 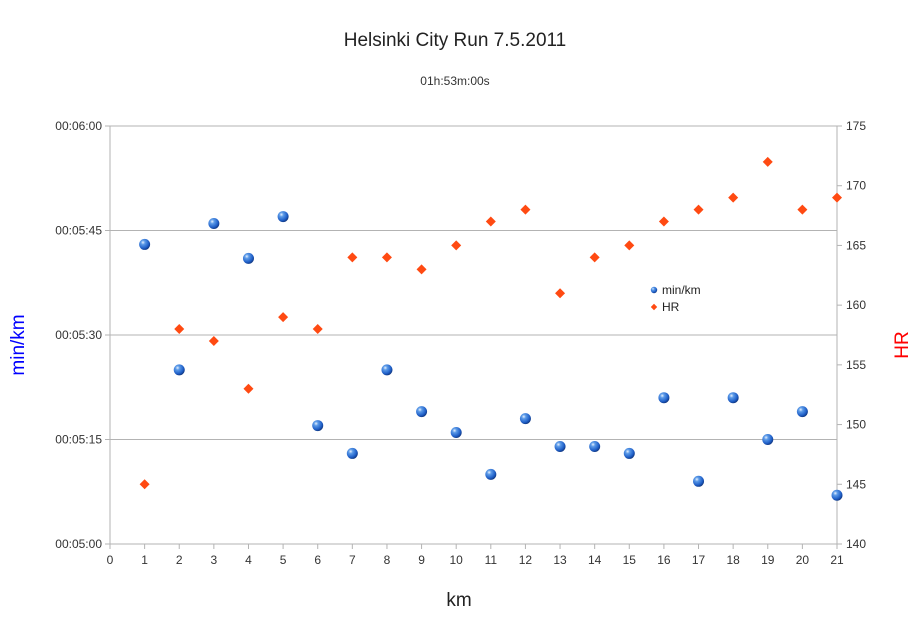 I want to click on left-axis-tick-label: 00:05:45, so click(x=78, y=231).